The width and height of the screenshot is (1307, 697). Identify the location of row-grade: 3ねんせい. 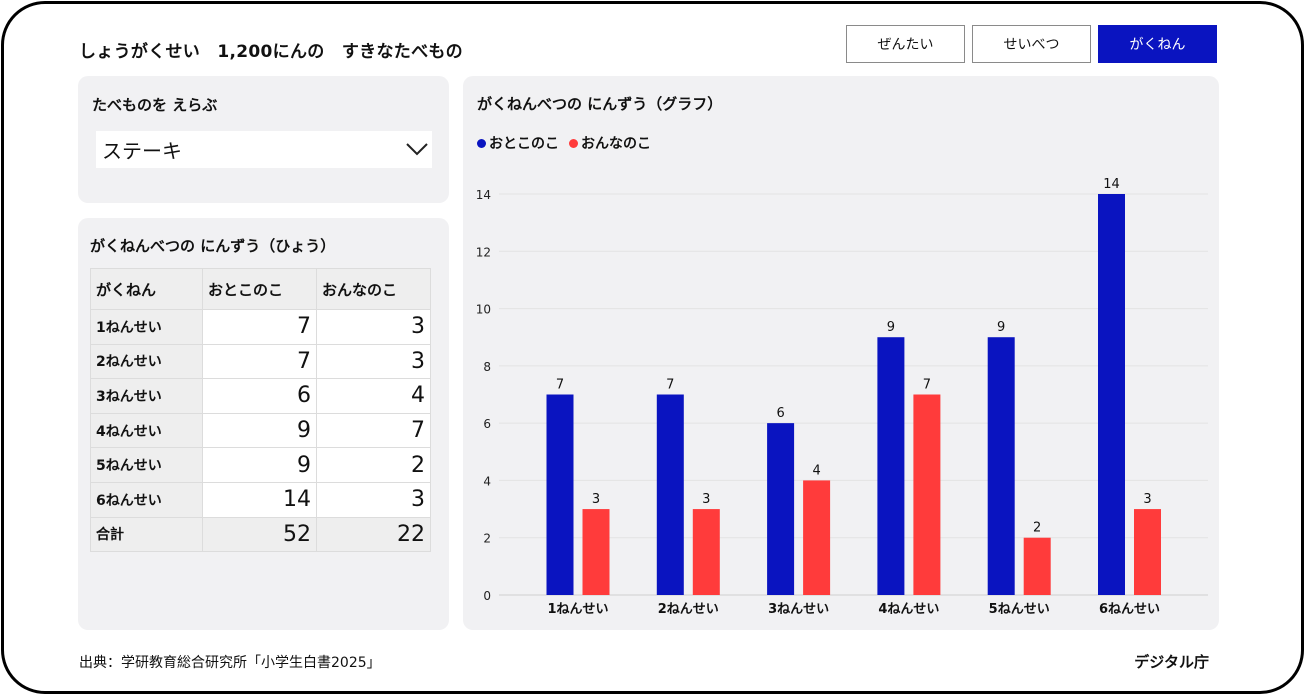
(146, 396).